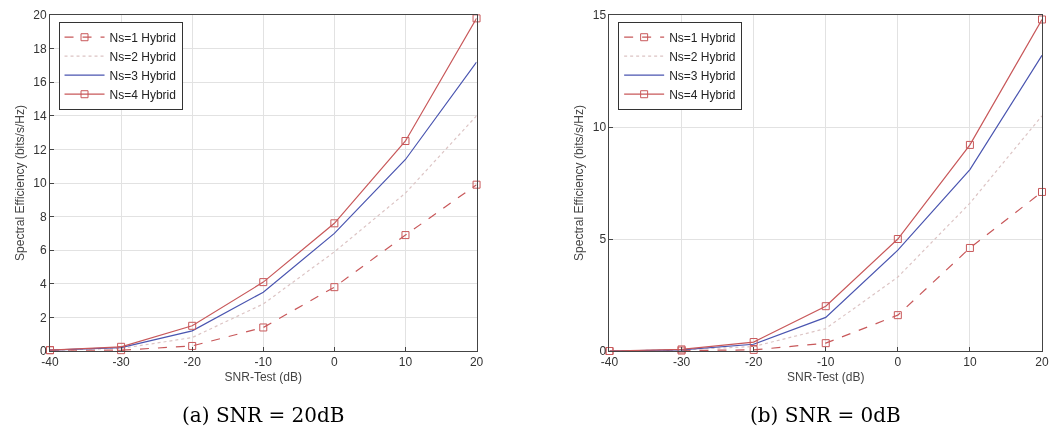 The image size is (1057, 441). Describe the element at coordinates (603, 239) in the screenshot. I see `y-tick-label: 5` at that location.